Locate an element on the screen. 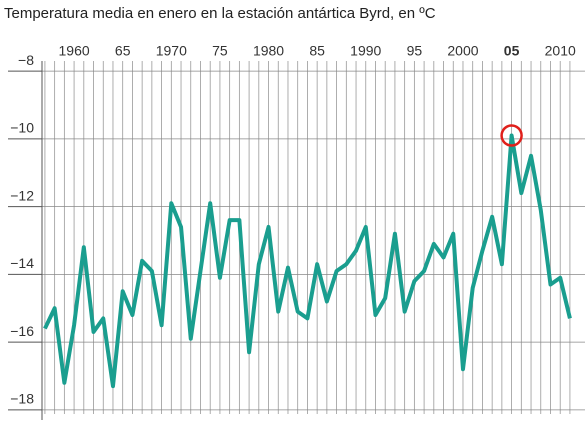 The width and height of the screenshot is (585, 427). x-tick-label: 05 is located at coordinates (512, 51).